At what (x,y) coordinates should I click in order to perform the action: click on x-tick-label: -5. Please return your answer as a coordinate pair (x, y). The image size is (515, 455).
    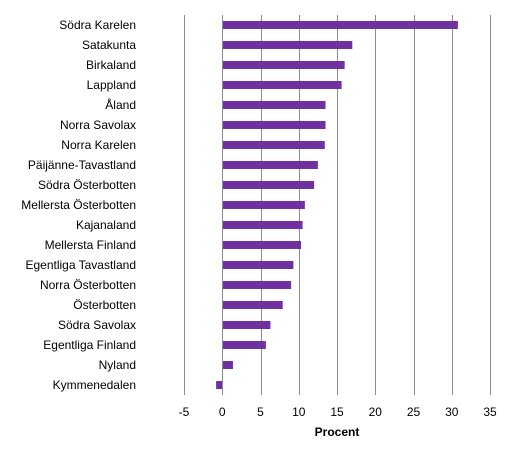
    Looking at the image, I should click on (184, 412).